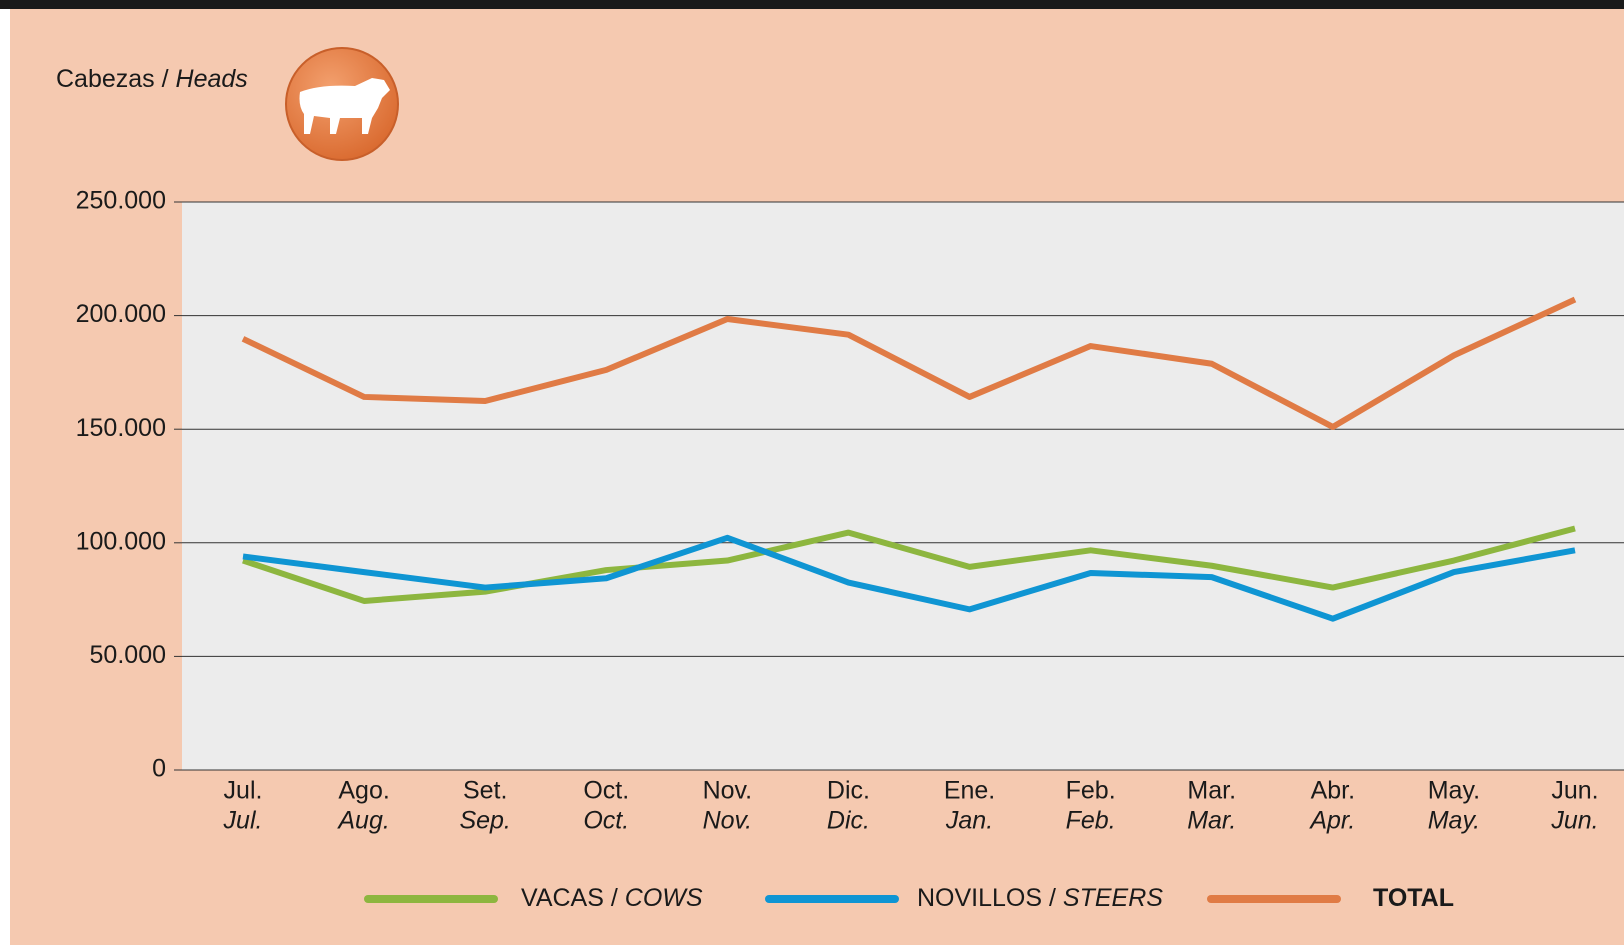 This screenshot has width=1624, height=947. What do you see at coordinates (121, 428) in the screenshot?
I see `y-tick-label: 150.000` at bounding box center [121, 428].